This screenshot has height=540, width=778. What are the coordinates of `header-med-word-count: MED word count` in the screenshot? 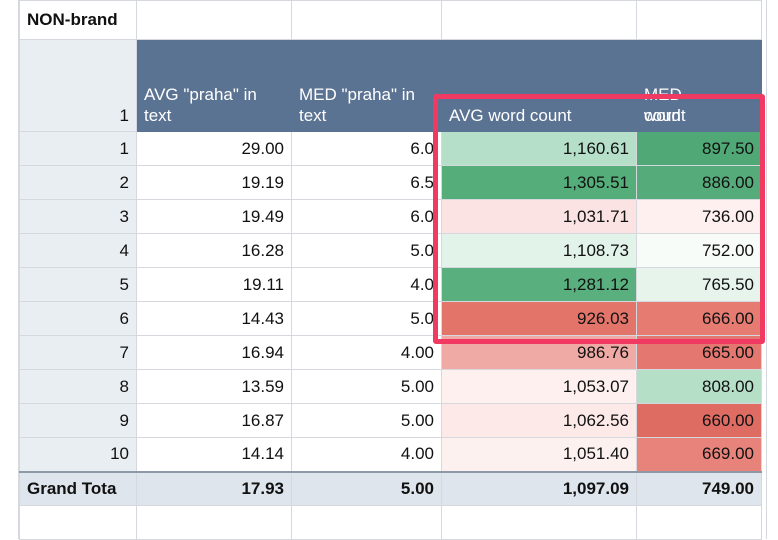 It's located at (699, 85).